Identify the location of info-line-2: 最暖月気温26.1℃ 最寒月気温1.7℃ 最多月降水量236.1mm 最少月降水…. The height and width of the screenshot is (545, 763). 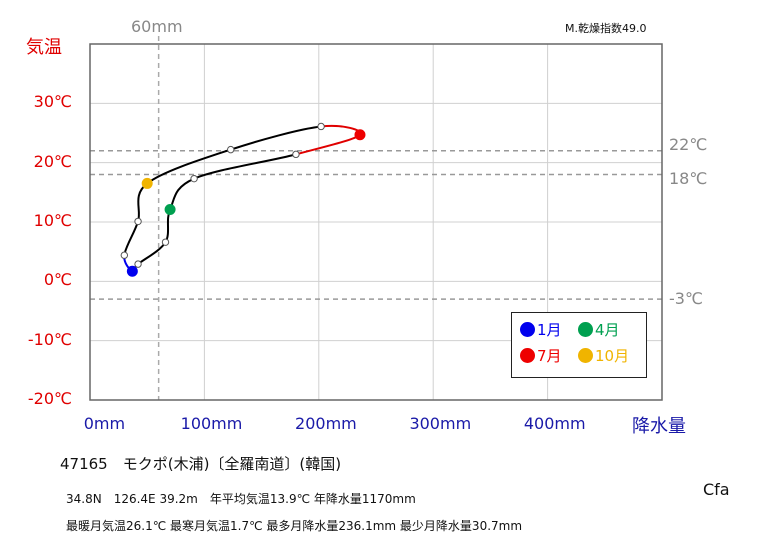
(294, 526).